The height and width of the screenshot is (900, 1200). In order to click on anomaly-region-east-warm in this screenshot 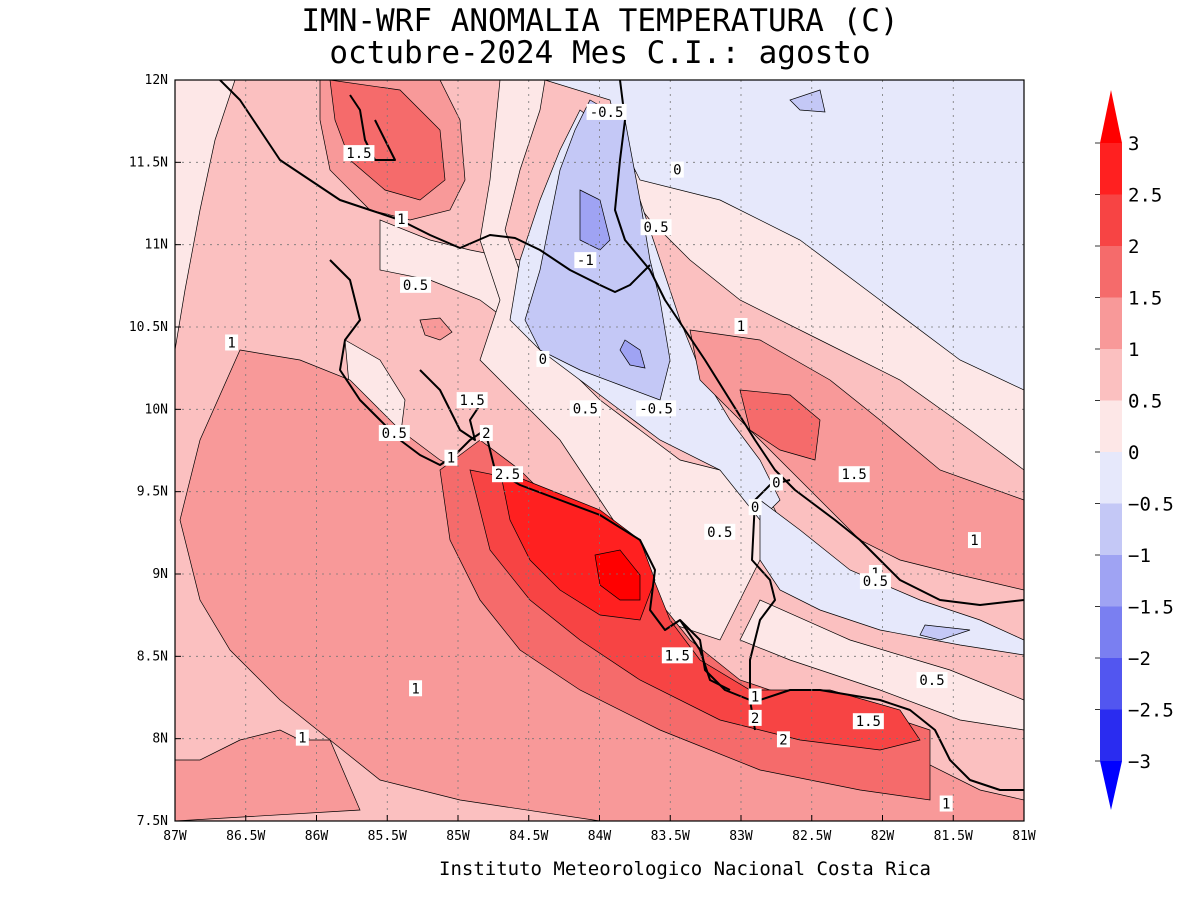, I will do `click(780, 425)`.